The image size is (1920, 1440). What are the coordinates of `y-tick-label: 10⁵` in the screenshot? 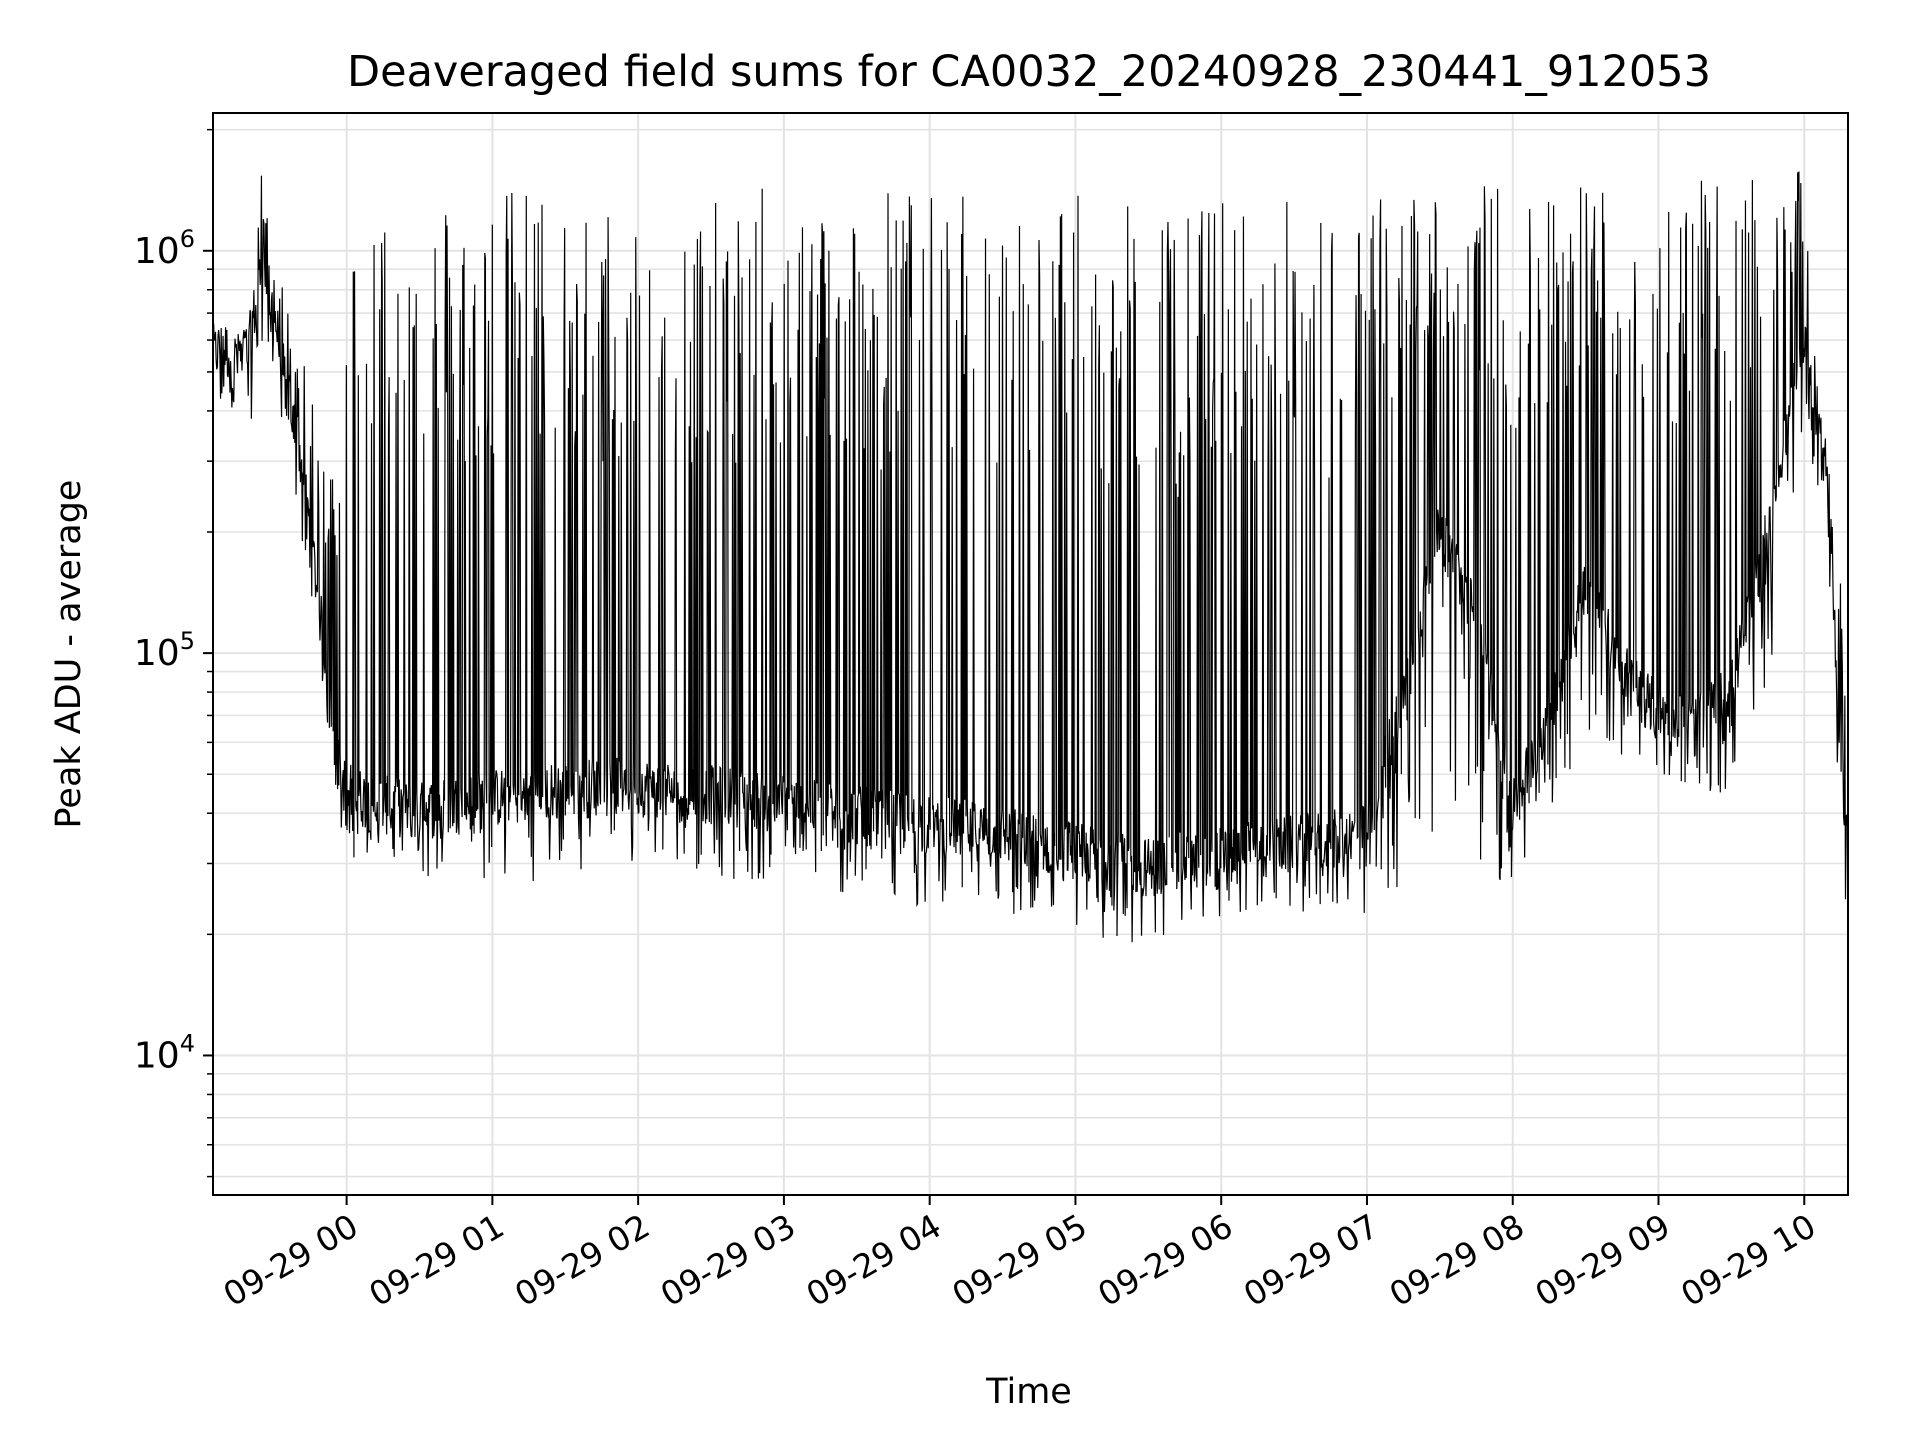 It's located at (164, 650).